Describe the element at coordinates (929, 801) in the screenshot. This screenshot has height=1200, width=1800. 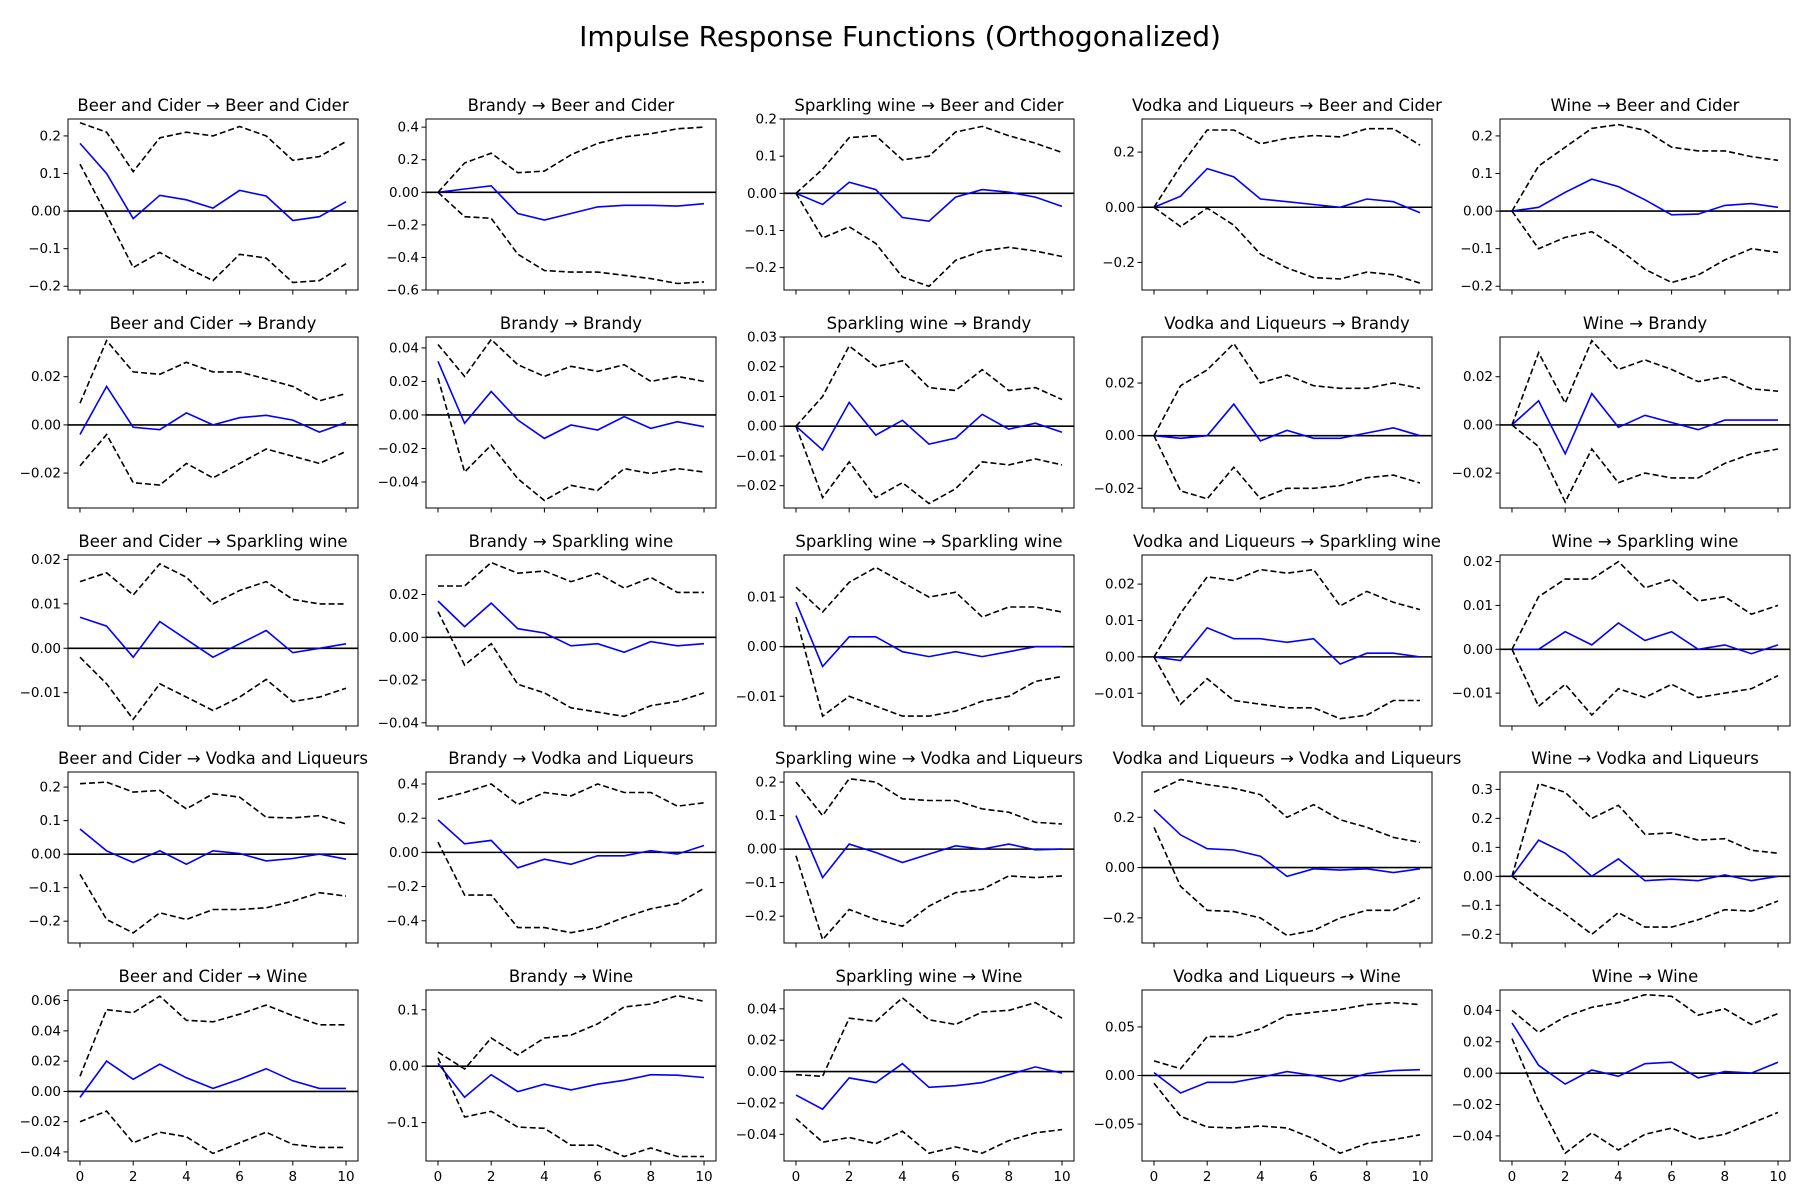
I see `panel-18-upper-line` at that location.